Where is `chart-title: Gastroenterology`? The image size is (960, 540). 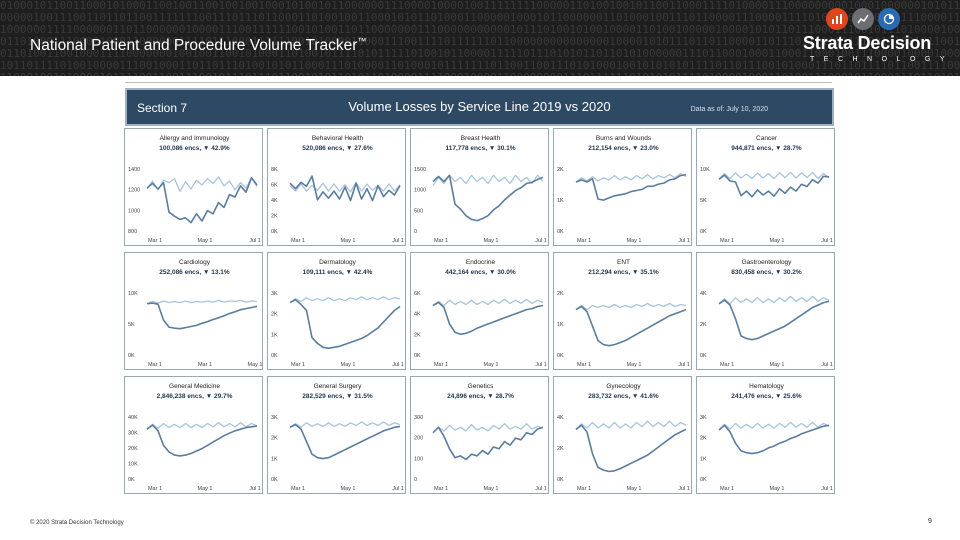 chart-title: Gastroenterology is located at coordinates (767, 262).